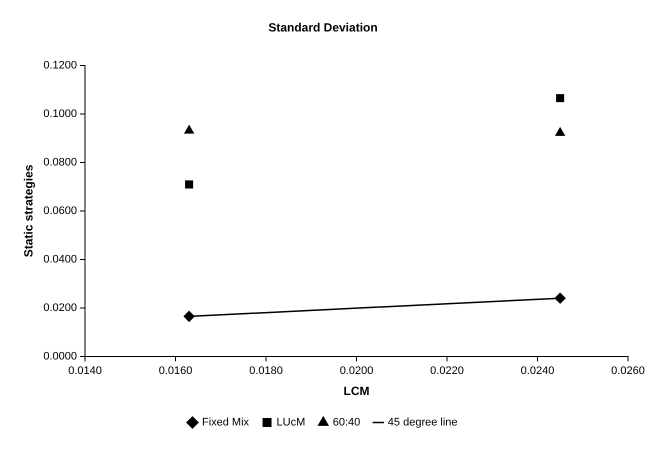 This screenshot has width=661, height=451. I want to click on legend-label: Fixed Mix, so click(226, 422).